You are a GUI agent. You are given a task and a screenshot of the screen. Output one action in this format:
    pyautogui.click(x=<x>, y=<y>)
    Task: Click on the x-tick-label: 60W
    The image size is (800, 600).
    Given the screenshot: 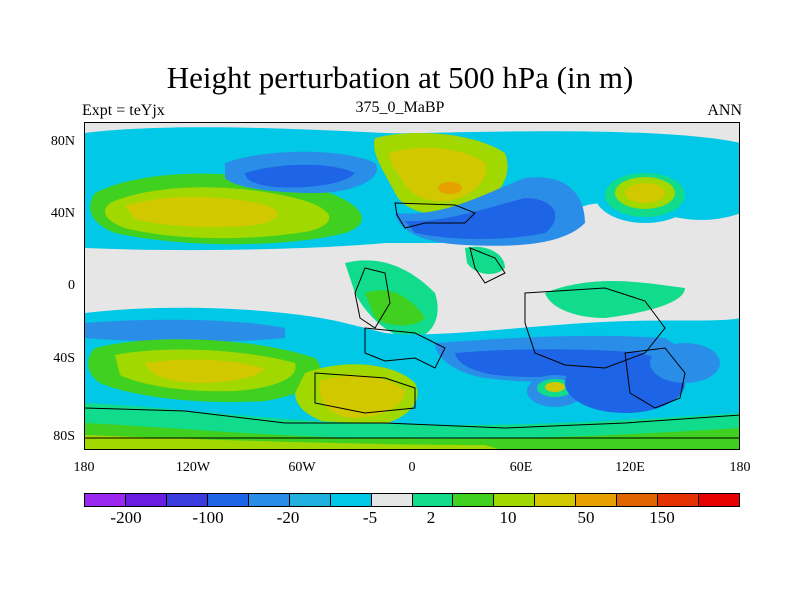 What is the action you would take?
    pyautogui.click(x=302, y=467)
    